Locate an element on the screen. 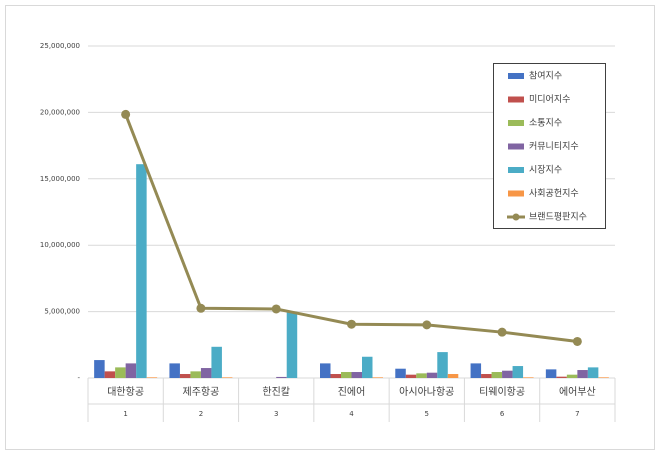 This screenshot has height=459, width=660. legend-marker is located at coordinates (516, 217).